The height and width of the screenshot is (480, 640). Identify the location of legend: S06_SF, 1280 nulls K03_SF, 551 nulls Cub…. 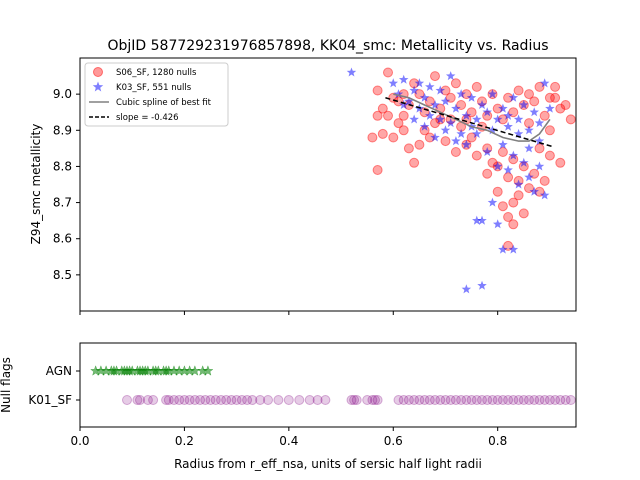
(156, 94).